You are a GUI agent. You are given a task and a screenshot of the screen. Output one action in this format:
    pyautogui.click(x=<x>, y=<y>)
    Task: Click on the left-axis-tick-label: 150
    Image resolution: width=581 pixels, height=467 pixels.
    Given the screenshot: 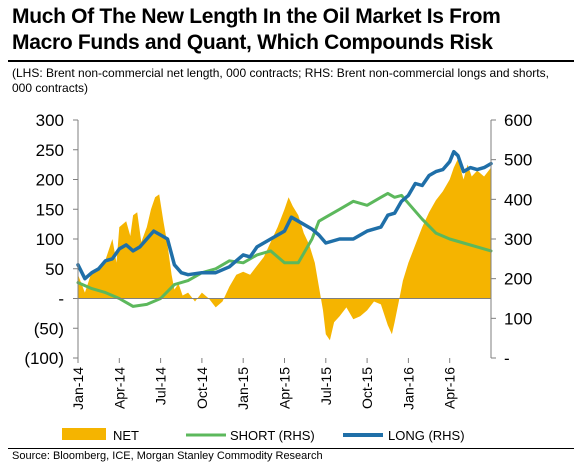 What is the action you would take?
    pyautogui.click(x=50, y=209)
    